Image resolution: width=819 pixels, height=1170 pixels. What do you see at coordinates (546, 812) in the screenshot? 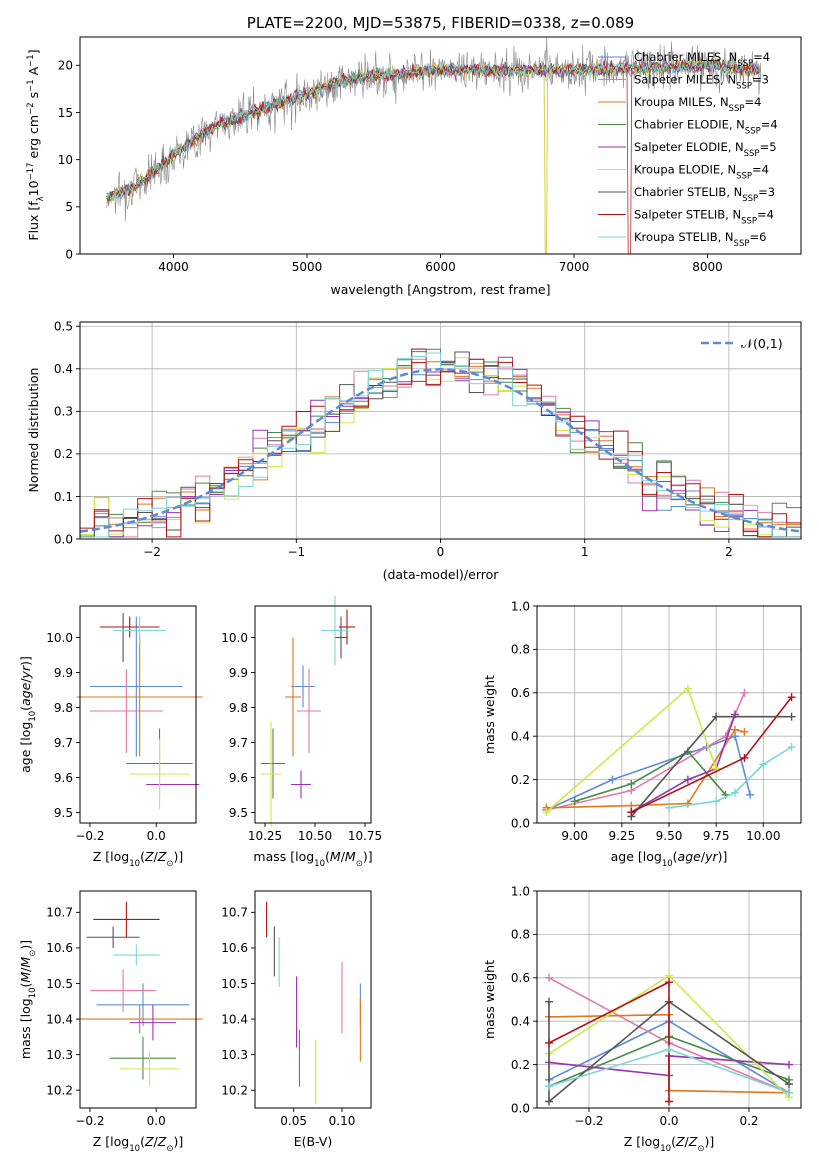
I see `weight-marker-k_elodie` at bounding box center [546, 812].